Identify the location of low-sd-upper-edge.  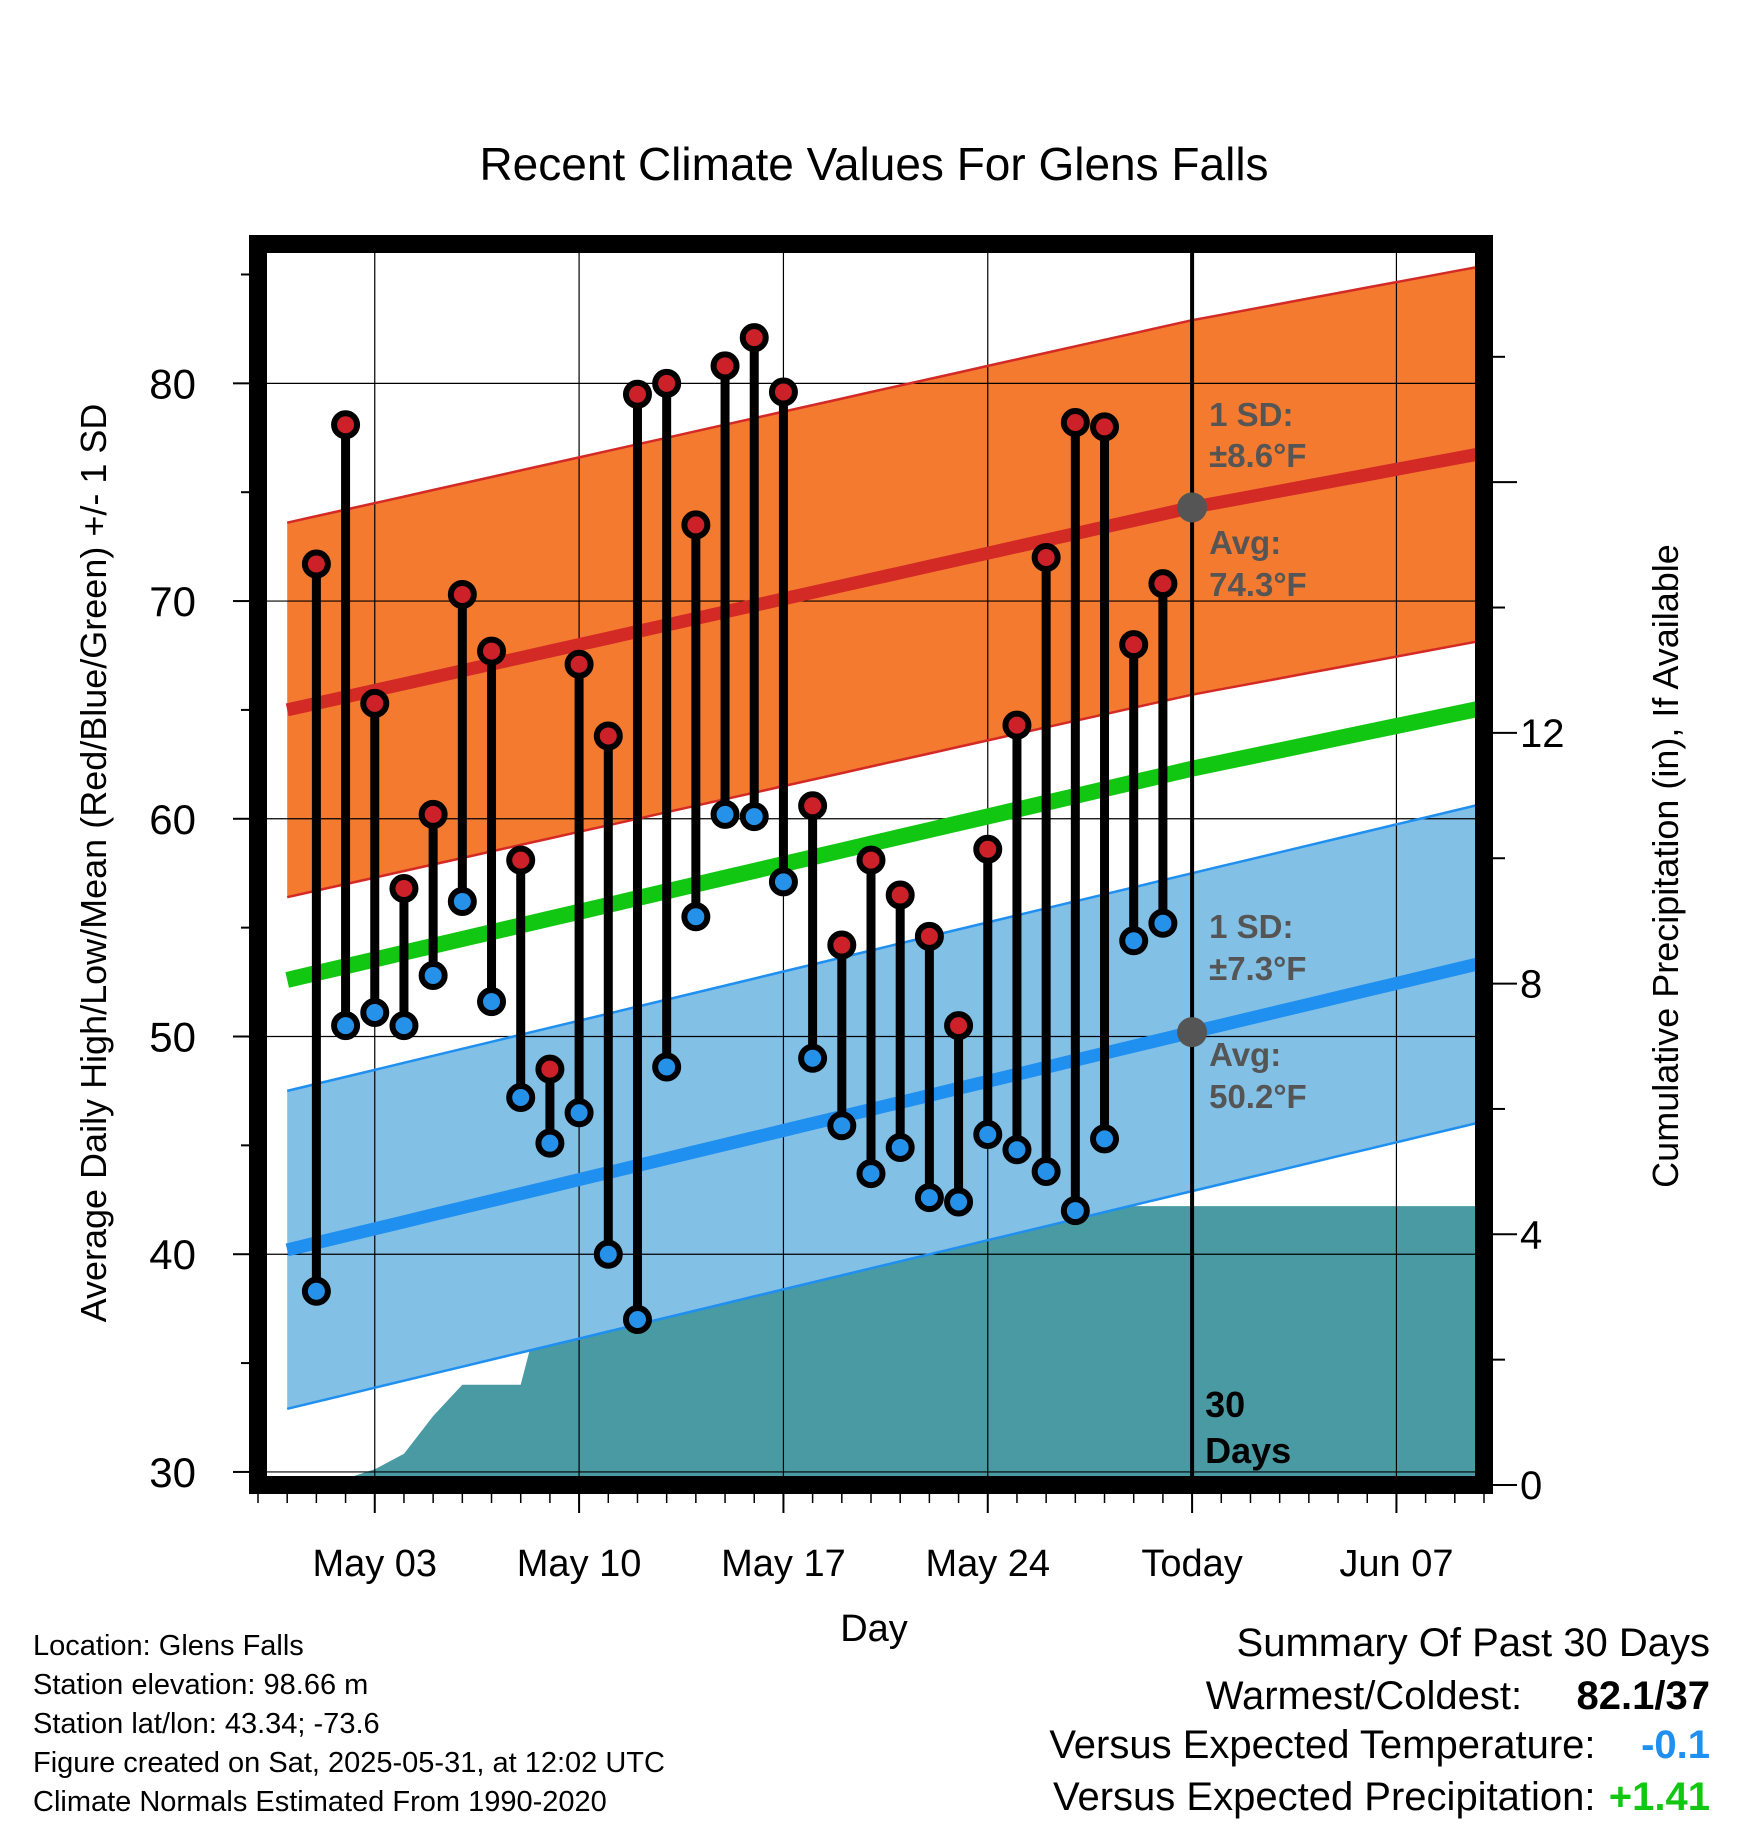
(885, 947).